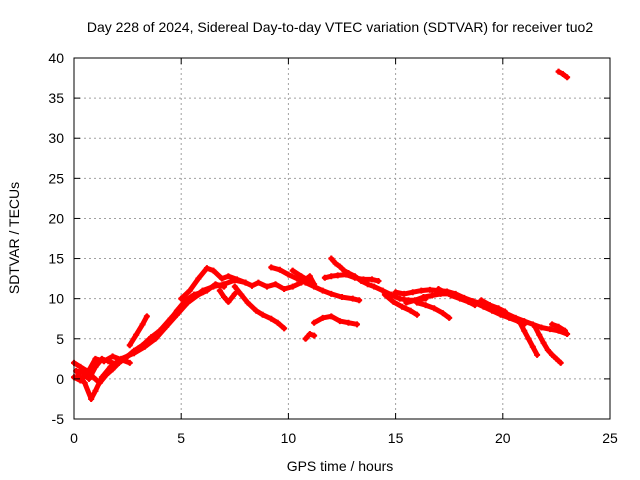 The image size is (640, 480). I want to click on x-tick-label: 15, so click(396, 438).